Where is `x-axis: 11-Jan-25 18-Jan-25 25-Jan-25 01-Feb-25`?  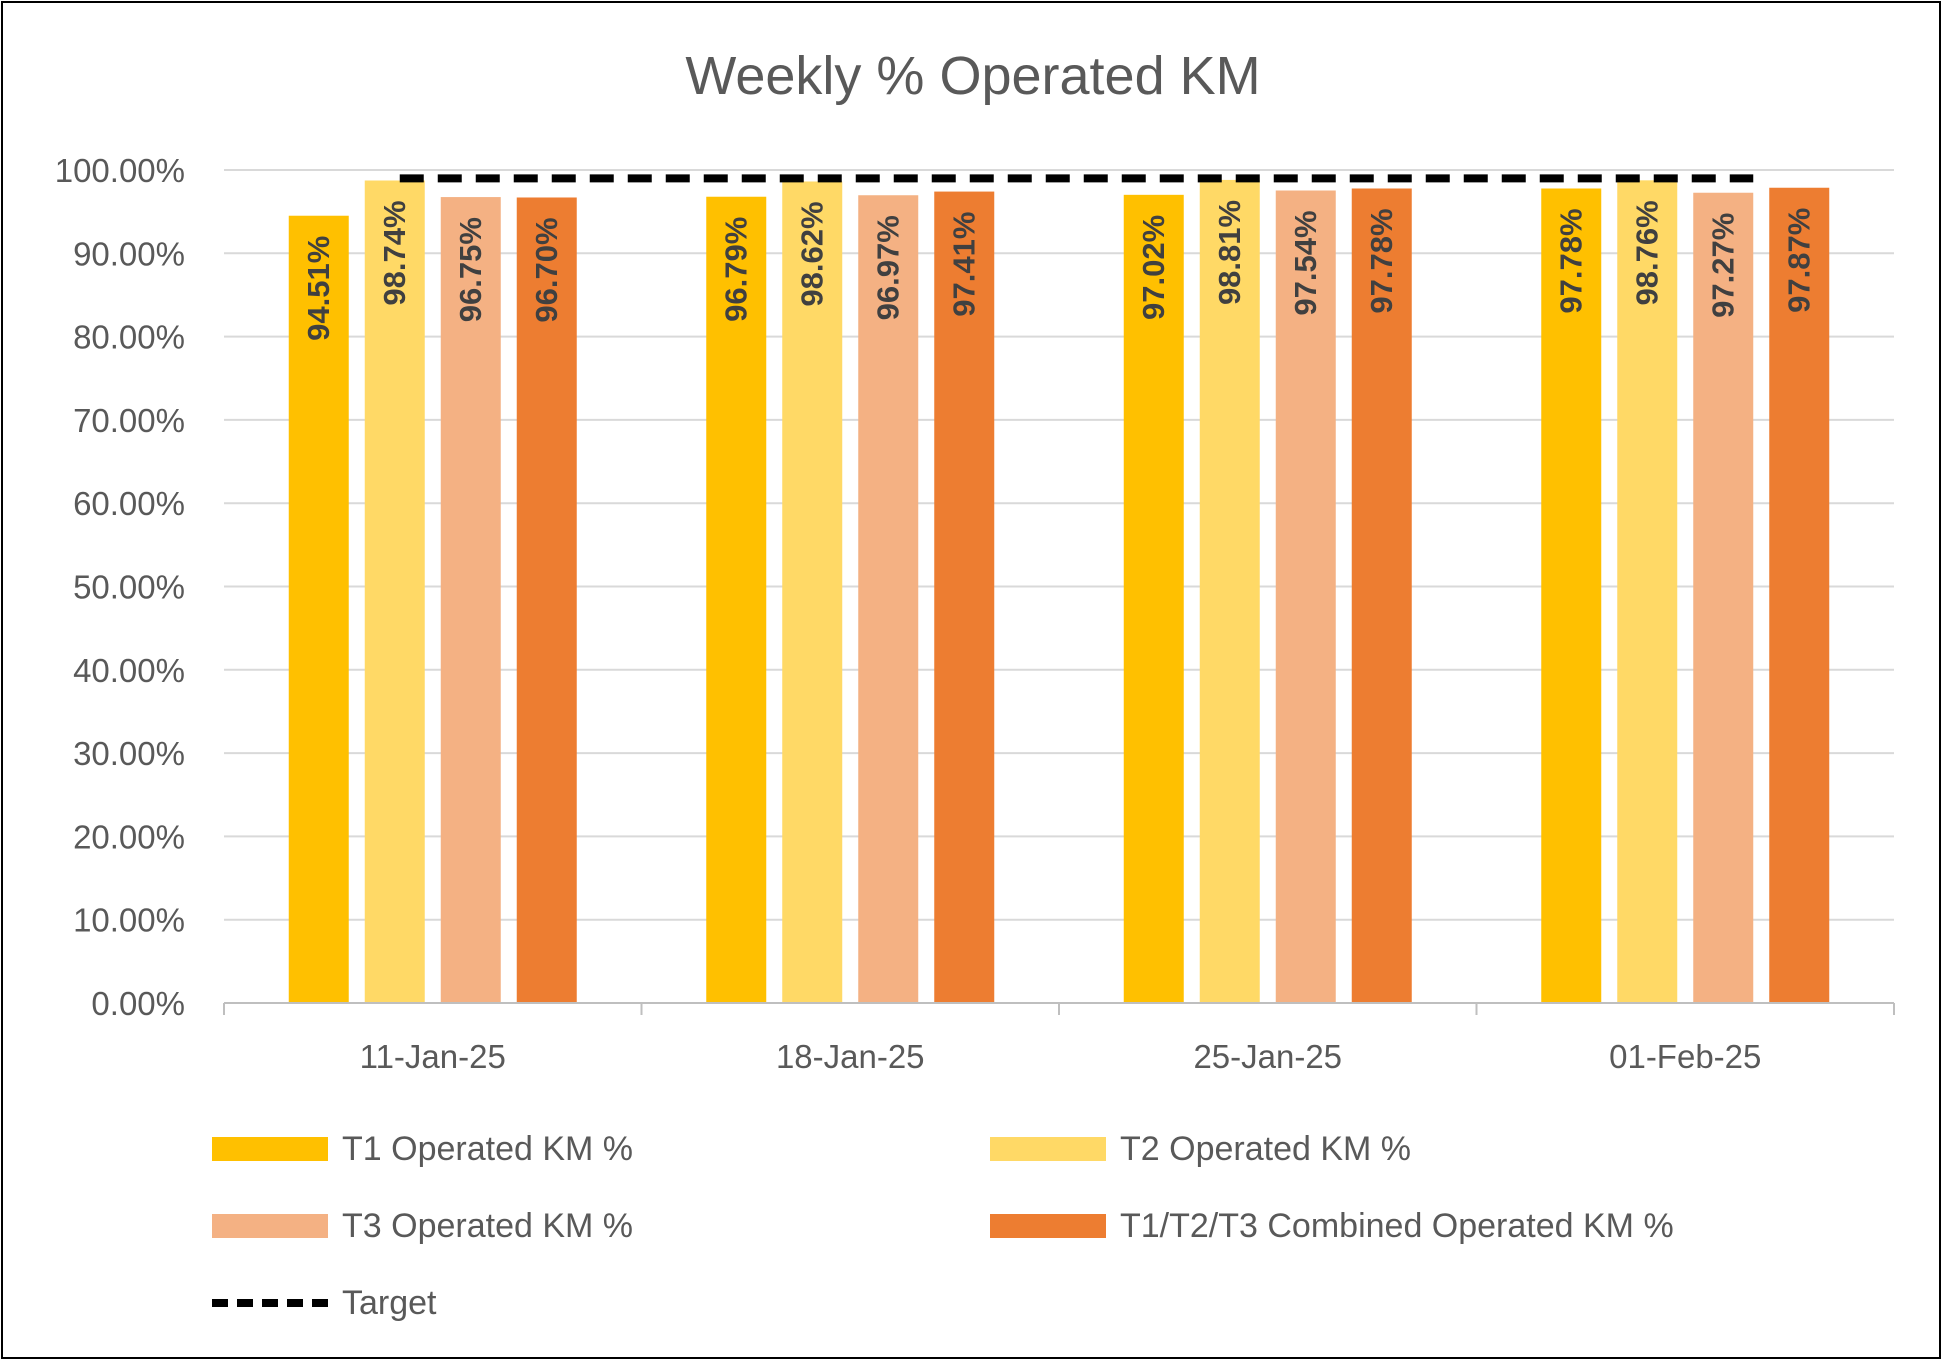
x-axis: 11-Jan-25 18-Jan-25 25-Jan-25 01-Feb-25 is located at coordinates (1059, 1038).